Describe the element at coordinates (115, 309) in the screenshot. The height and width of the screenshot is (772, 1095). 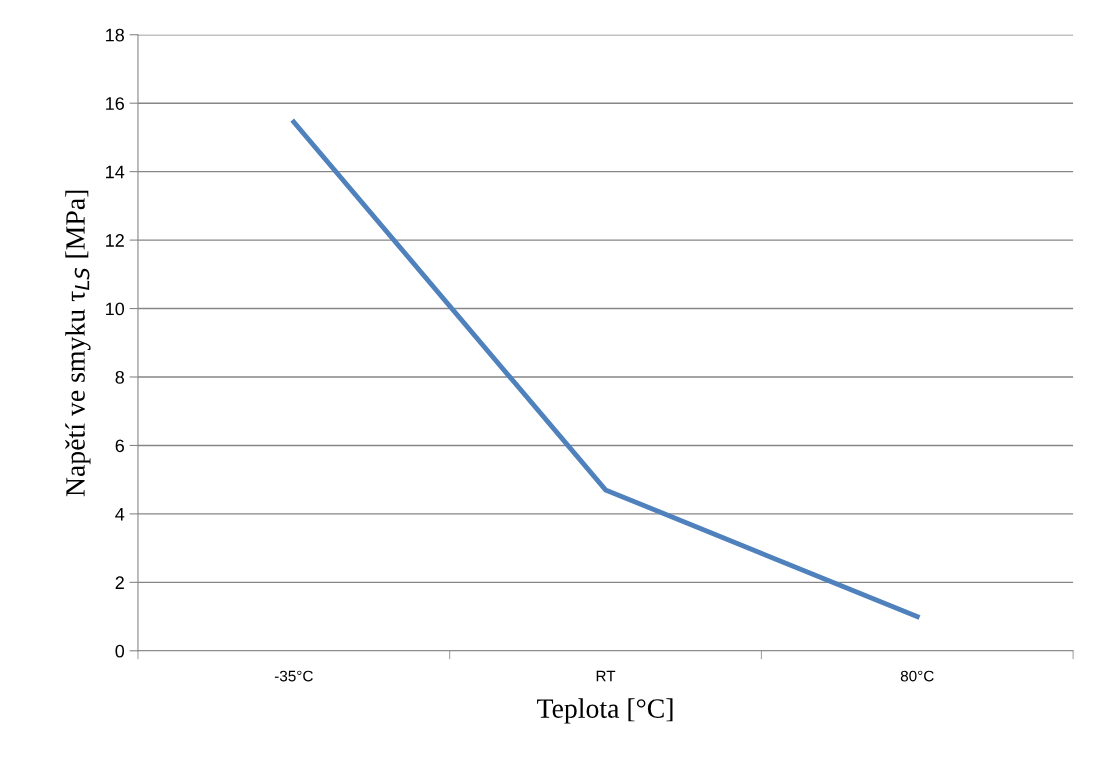
I see `y-tick-label: 10` at that location.